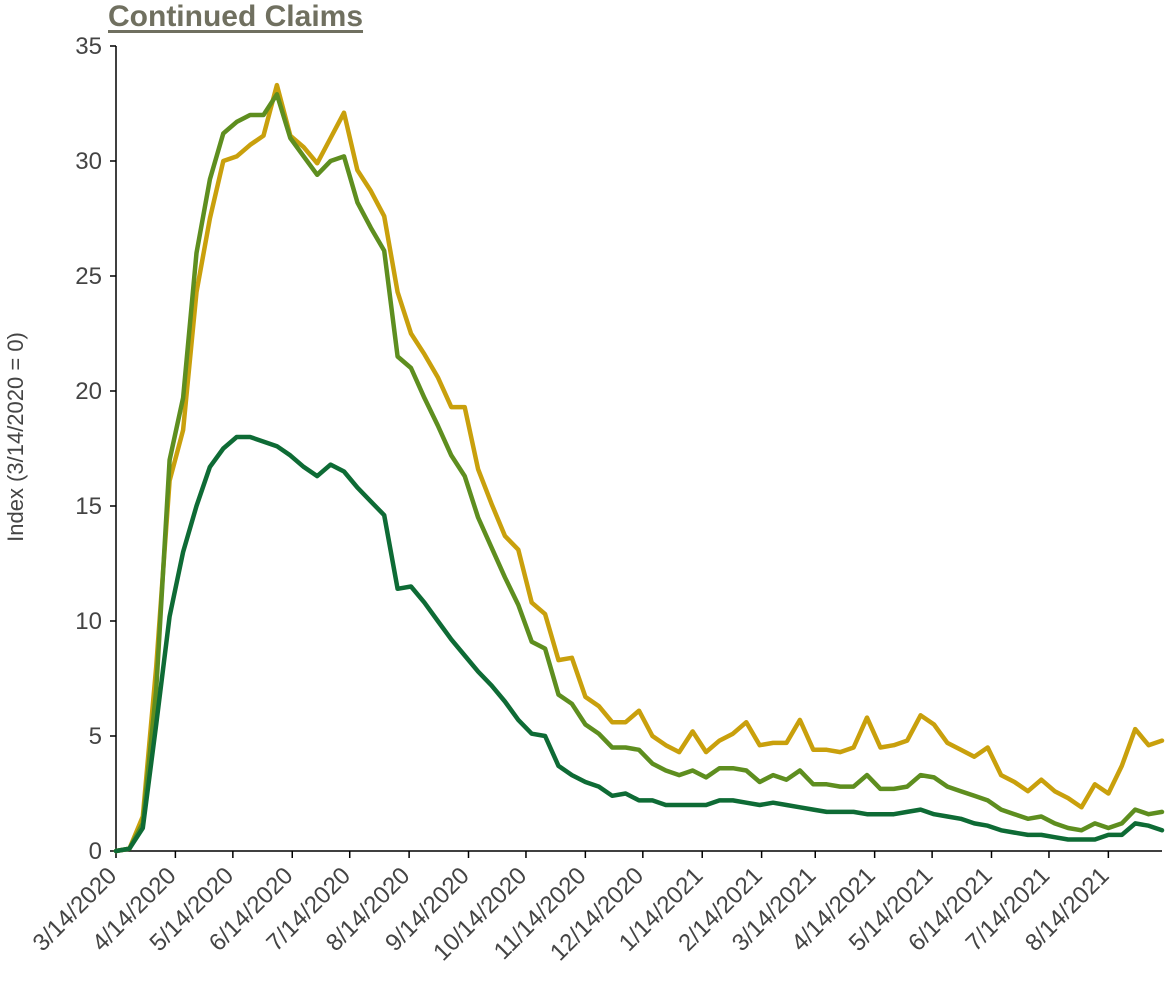 The image size is (1170, 1006). What do you see at coordinates (96, 449) in the screenshot?
I see `y-axis: 0 5 10 15 20 25 30 35` at bounding box center [96, 449].